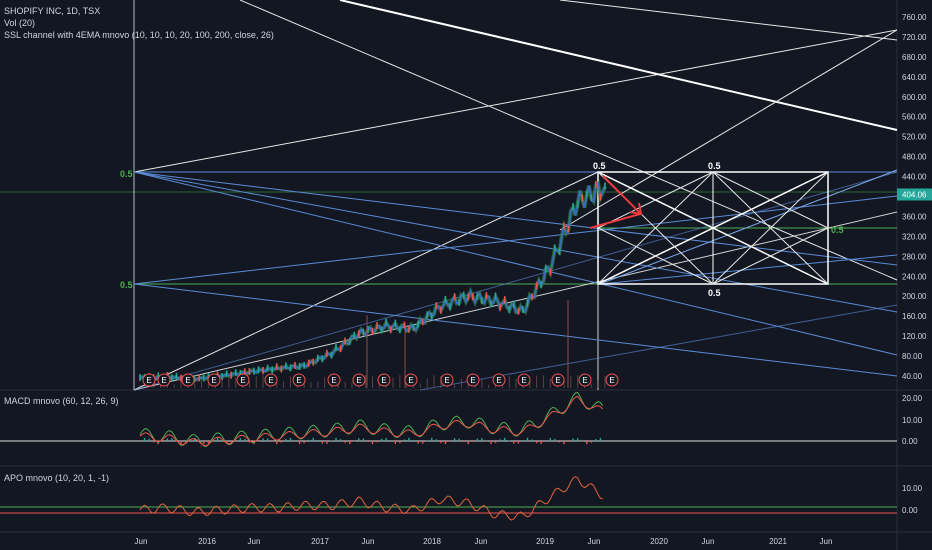 Image resolution: width=932 pixels, height=550 pixels. Describe the element at coordinates (61, 401) in the screenshot. I see `macd-legend: MACD mnovo (60, 12, 26, 9)` at that location.